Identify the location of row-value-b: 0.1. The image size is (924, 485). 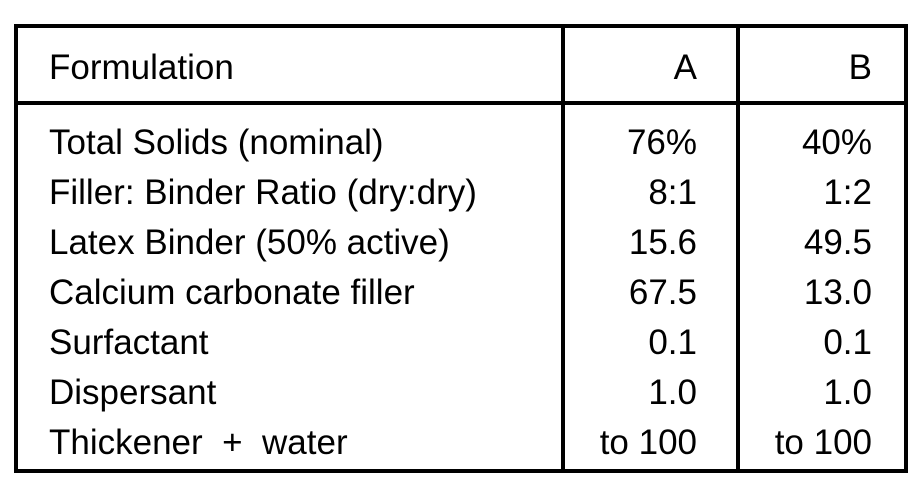
(847, 342).